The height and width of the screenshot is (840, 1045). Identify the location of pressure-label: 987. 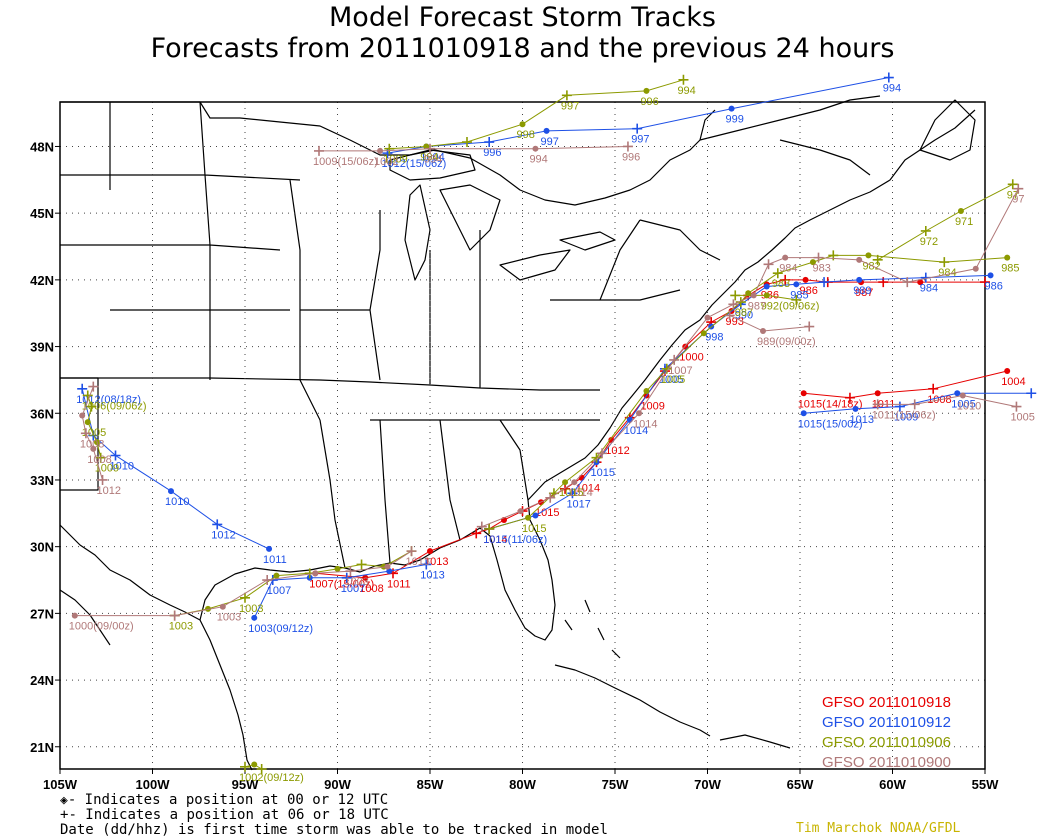
(864, 293).